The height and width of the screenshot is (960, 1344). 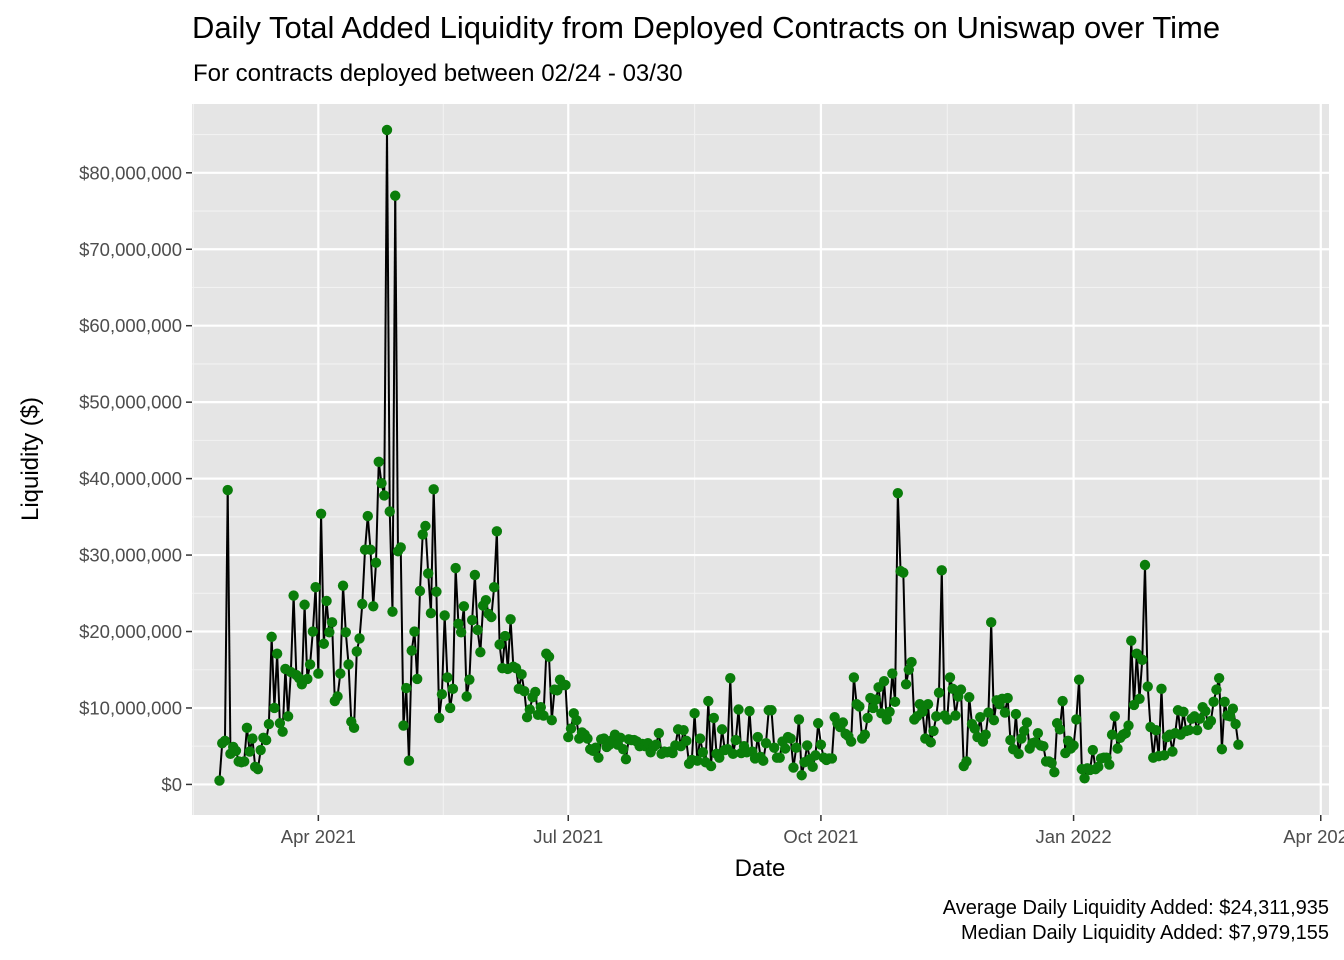 I want to click on x-tick-label: Apr 2022, so click(x=1313, y=836).